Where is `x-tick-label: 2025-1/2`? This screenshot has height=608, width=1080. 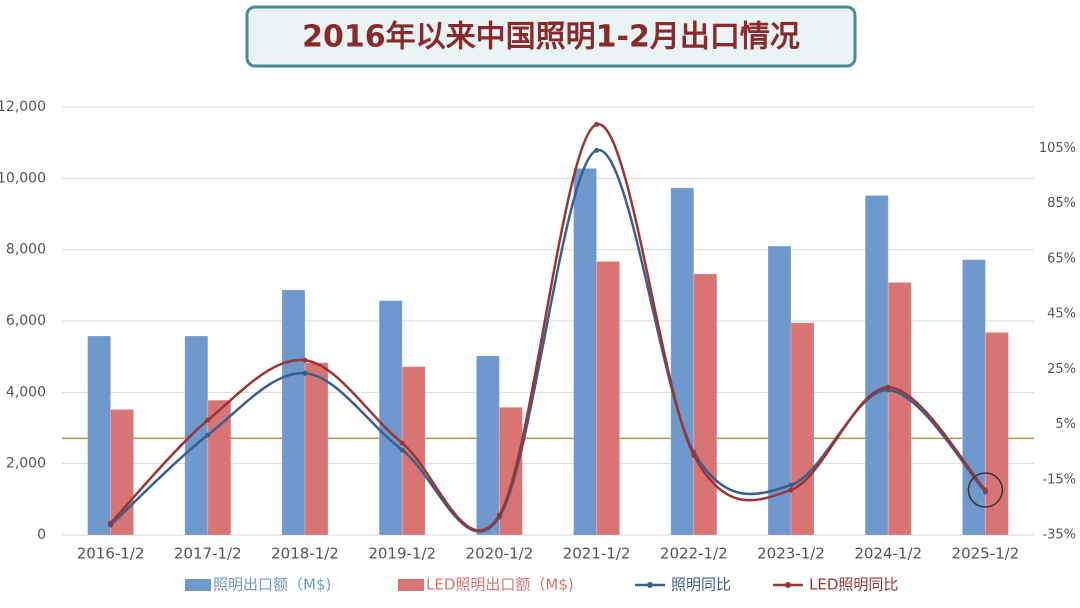
x-tick-label: 2025-1/2 is located at coordinates (986, 554).